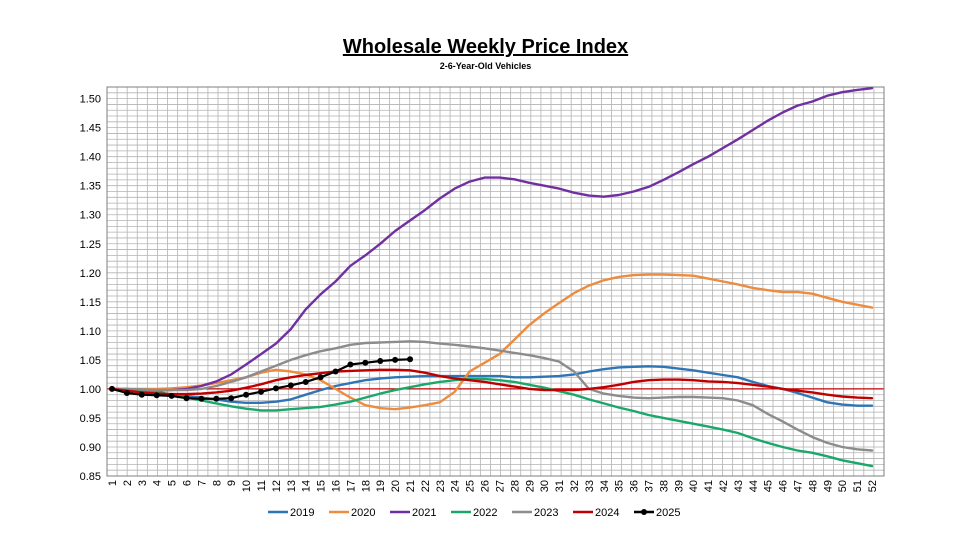  What do you see at coordinates (90, 245) in the screenshot?
I see `y-tick-label: 1.25` at bounding box center [90, 245].